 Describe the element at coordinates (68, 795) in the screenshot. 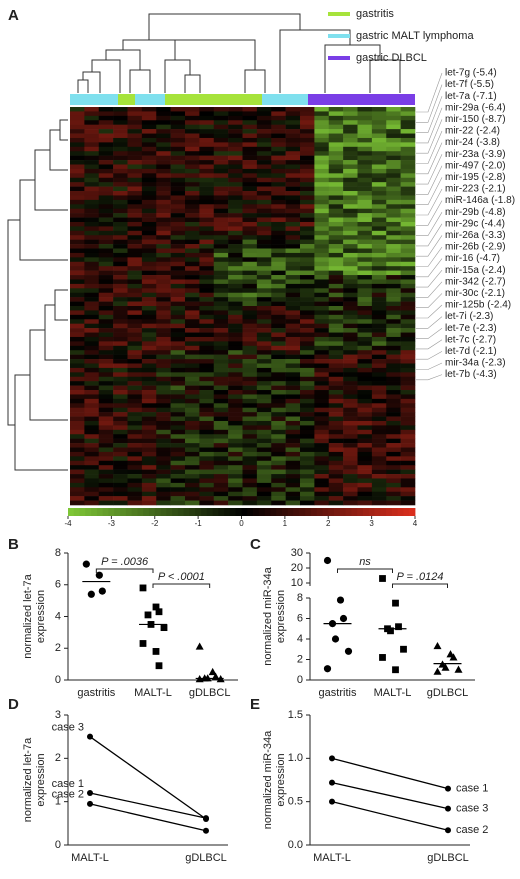

I see `case-label: case 2` at that location.